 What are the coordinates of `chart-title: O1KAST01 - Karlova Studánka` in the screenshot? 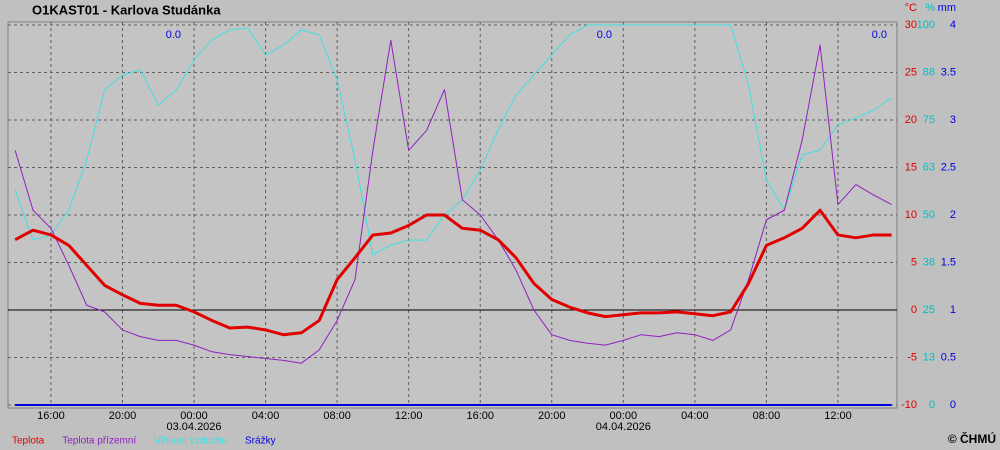 It's located at (126, 9).